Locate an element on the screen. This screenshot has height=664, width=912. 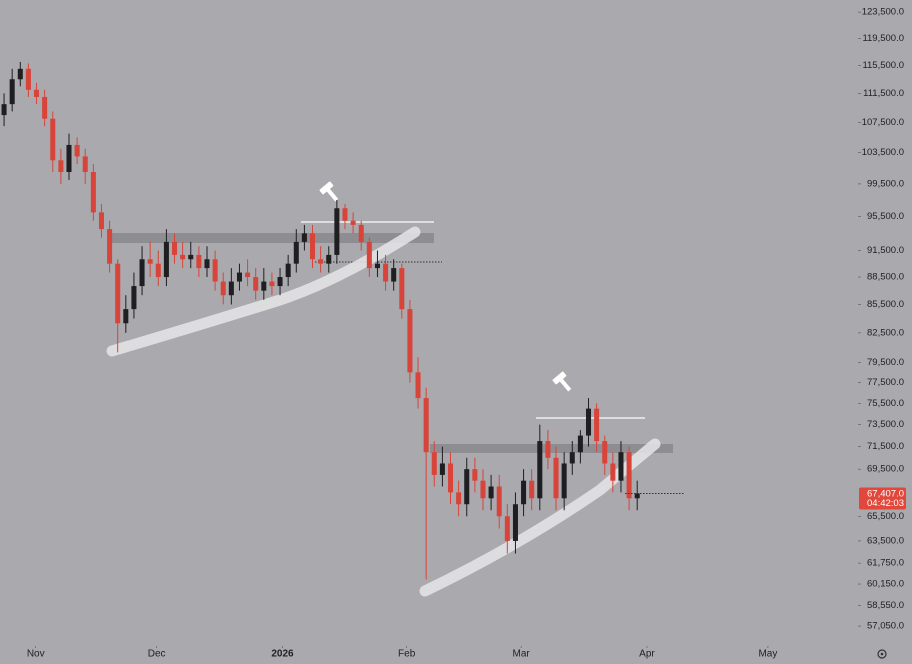
settings-icon is located at coordinates (882, 654).